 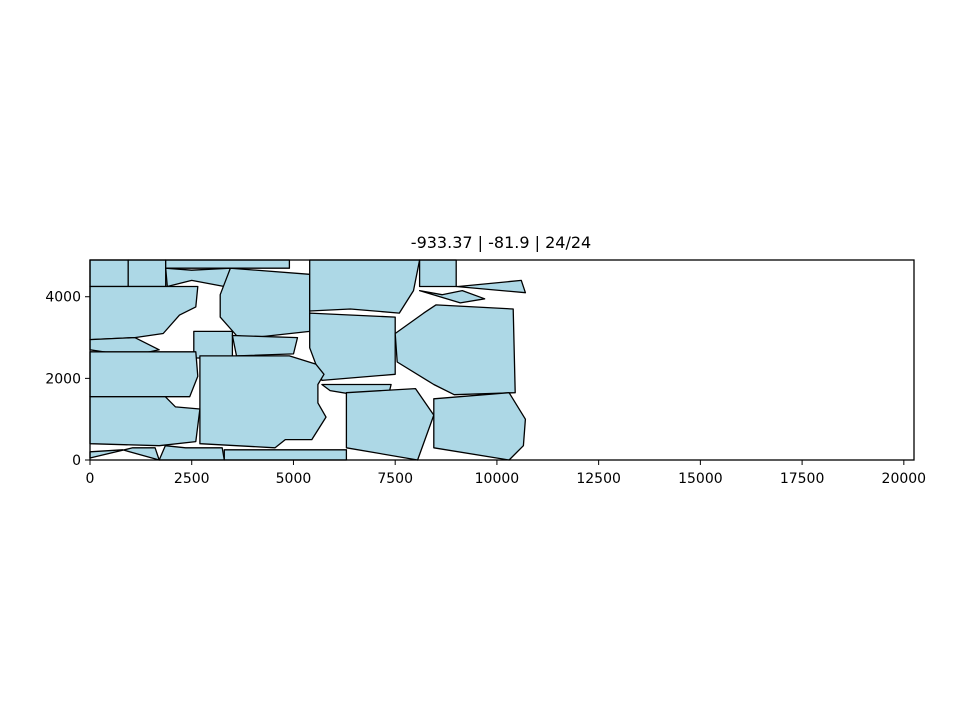 What do you see at coordinates (497, 479) in the screenshot?
I see `x-tick-label: 10000` at bounding box center [497, 479].